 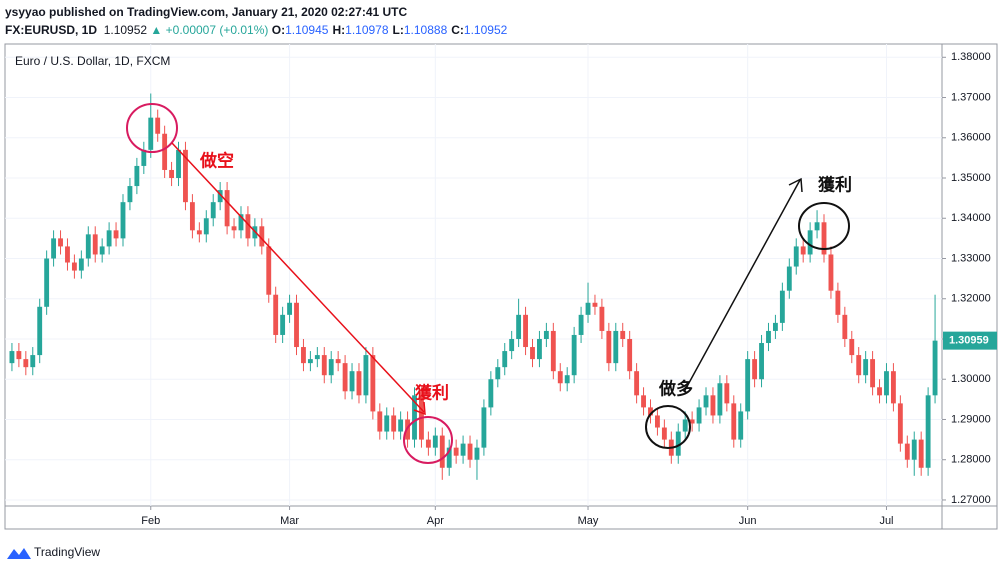 I want to click on x-tick-label: May, so click(x=588, y=521).